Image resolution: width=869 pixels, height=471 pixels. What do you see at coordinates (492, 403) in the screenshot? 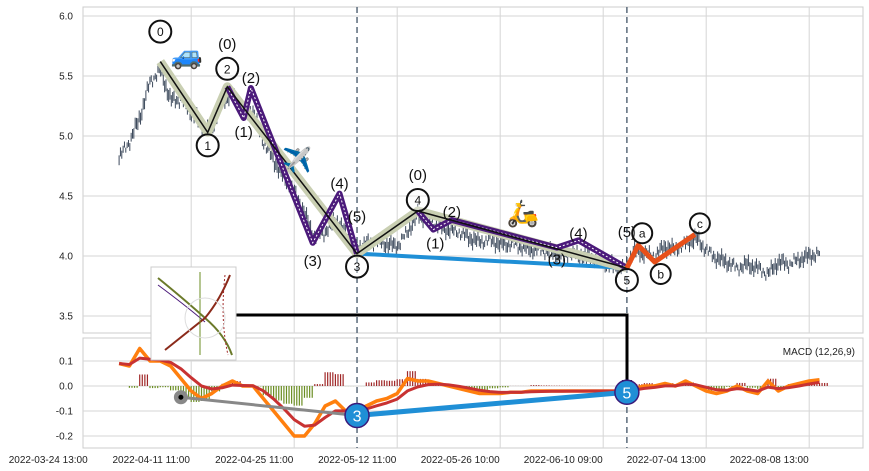
I see `macd-divergence-line` at bounding box center [492, 403].